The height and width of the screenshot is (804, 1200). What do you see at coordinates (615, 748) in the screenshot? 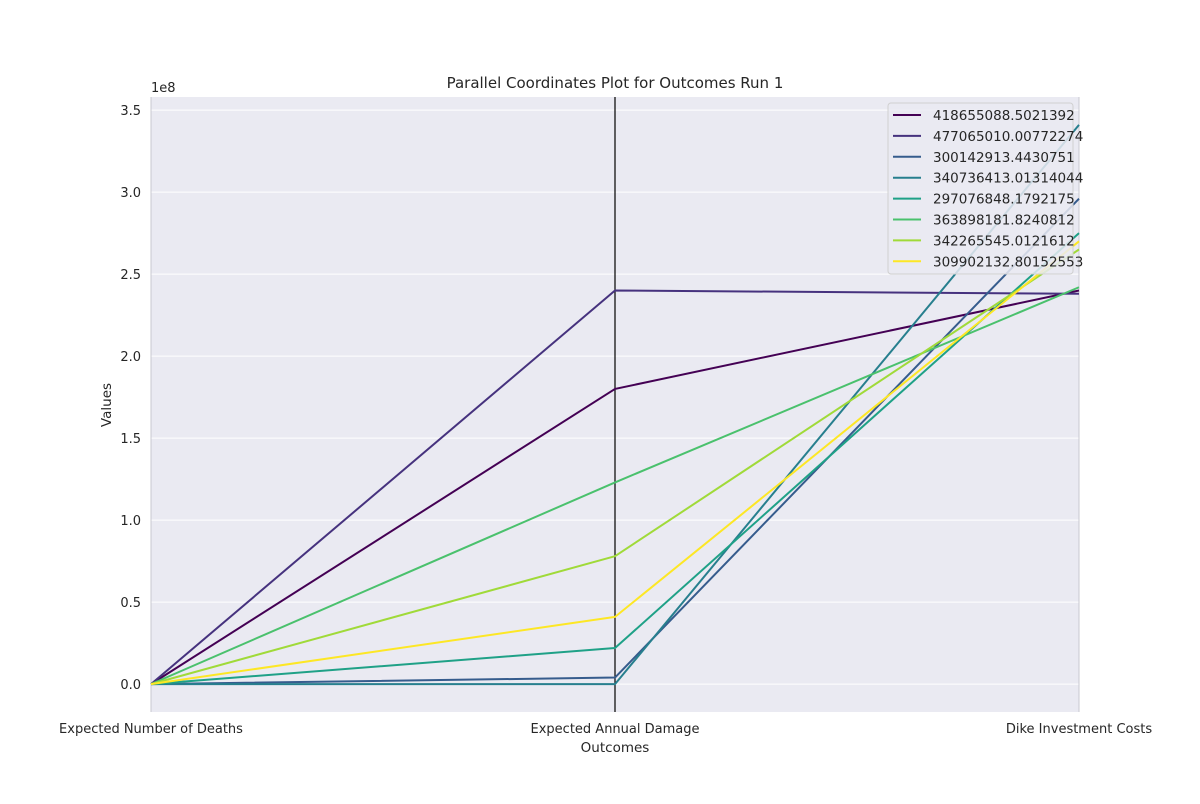
I see `x-axis-label: Outcomes` at bounding box center [615, 748].